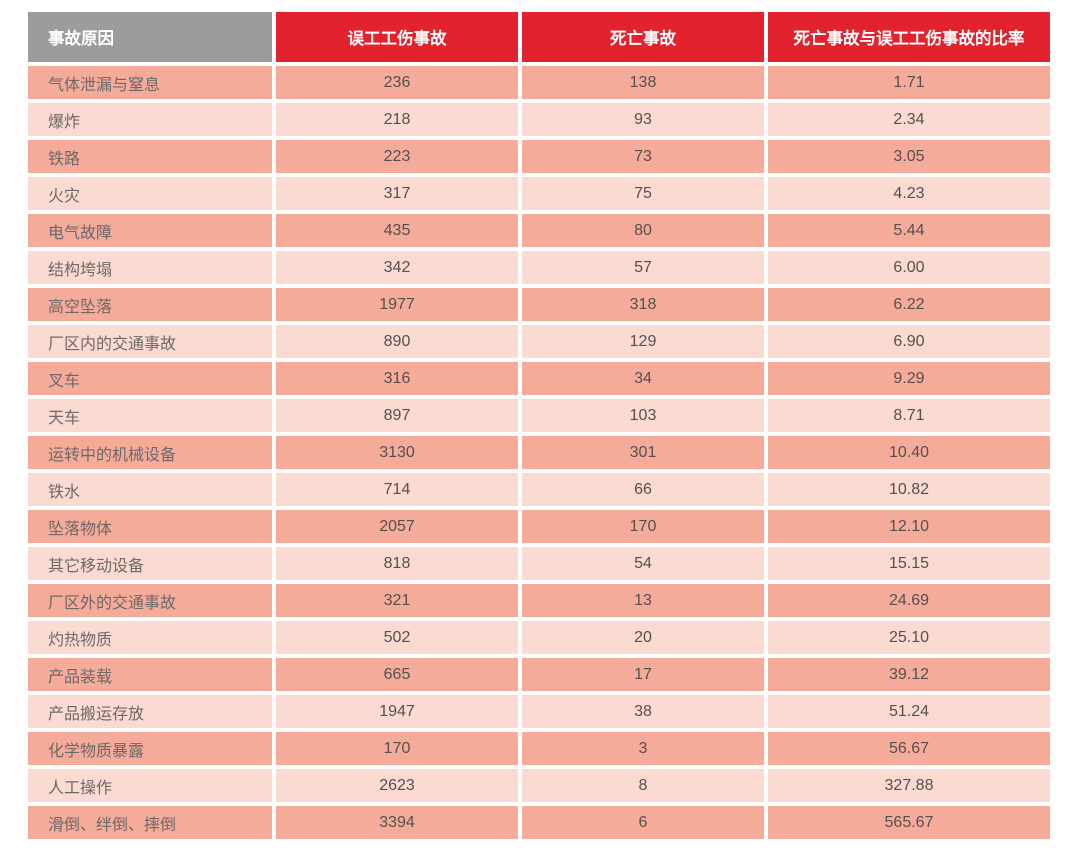 This screenshot has height=864, width=1080. Describe the element at coordinates (643, 637) in the screenshot. I see `value-cell: 20` at that location.